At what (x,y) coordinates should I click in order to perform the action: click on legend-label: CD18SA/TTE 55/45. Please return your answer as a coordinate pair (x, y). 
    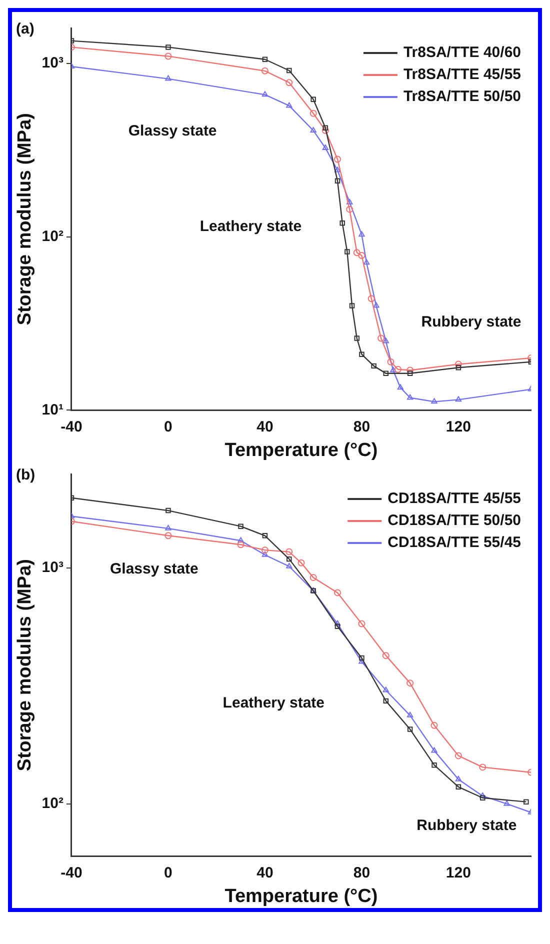
    Looking at the image, I should click on (454, 543).